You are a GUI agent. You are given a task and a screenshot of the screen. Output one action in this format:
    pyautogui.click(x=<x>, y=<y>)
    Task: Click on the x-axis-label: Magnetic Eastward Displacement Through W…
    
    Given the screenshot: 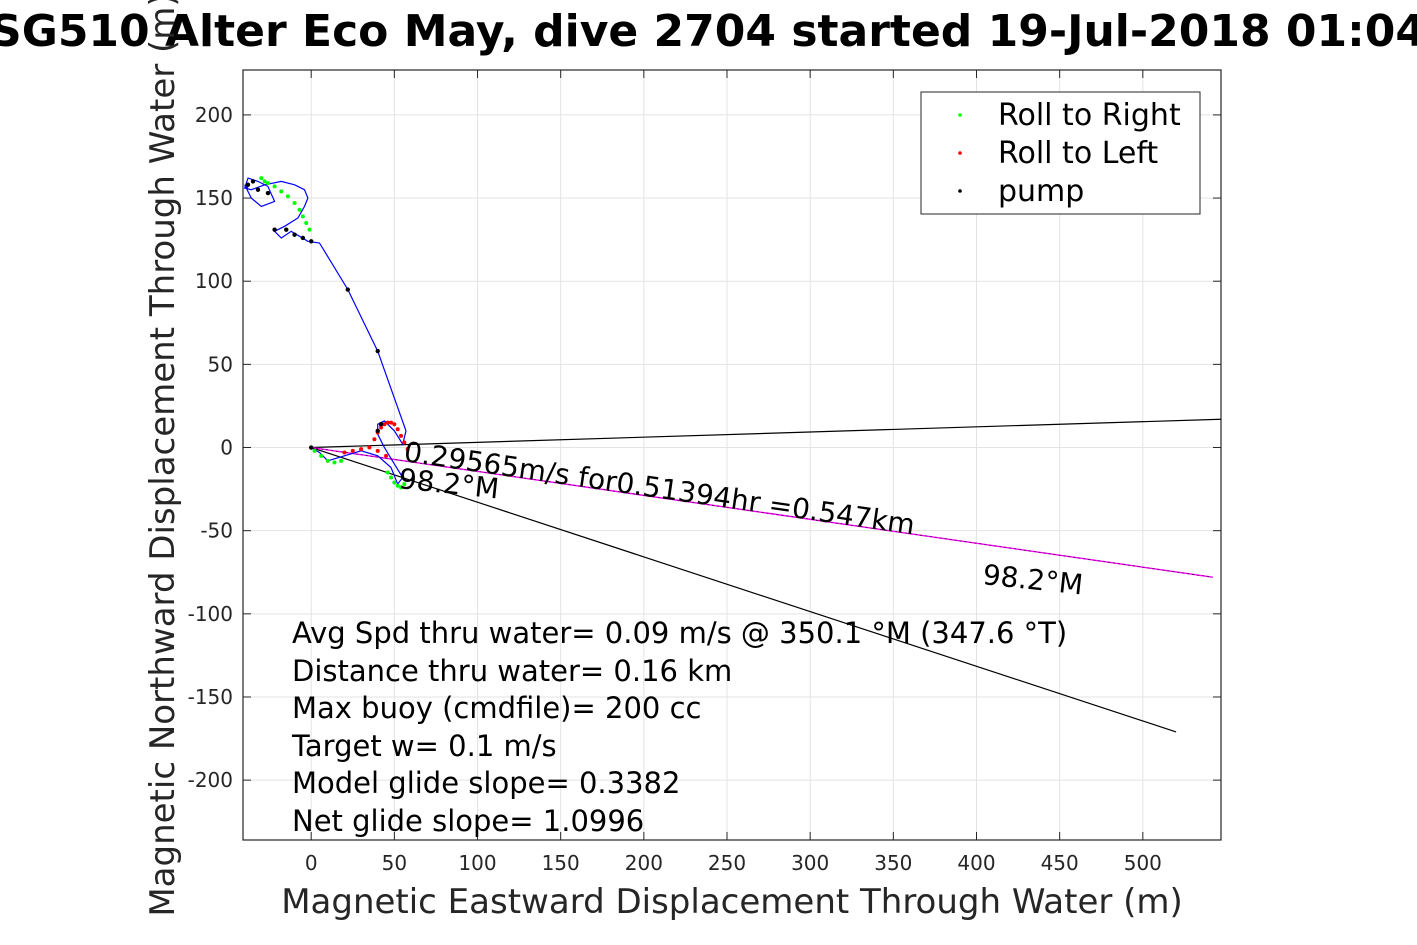 What is the action you would take?
    pyautogui.click(x=732, y=902)
    